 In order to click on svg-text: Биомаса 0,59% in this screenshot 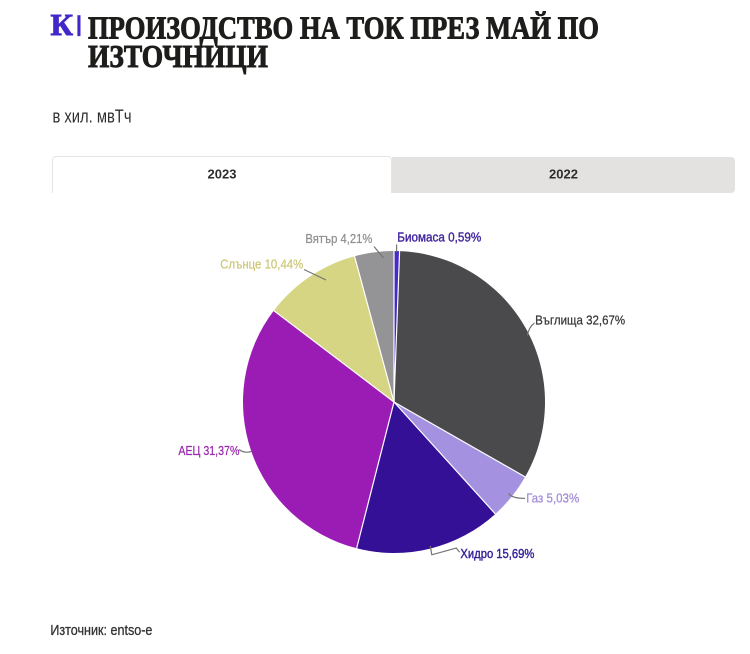, I will do `click(439, 236)`.